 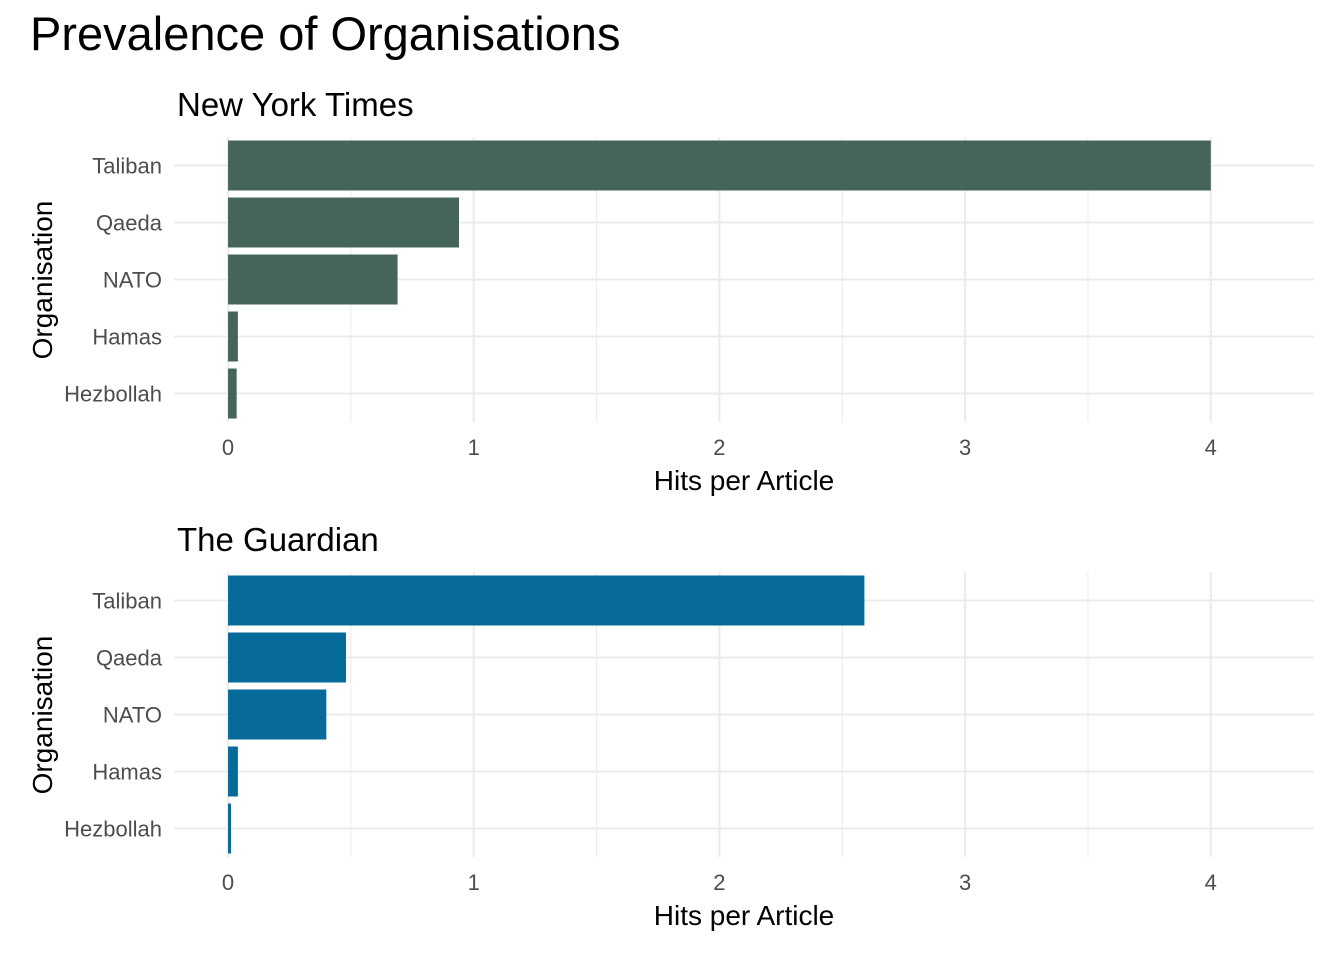 I want to click on chart-main-title: Prevalence of Organisations, so click(x=325, y=33).